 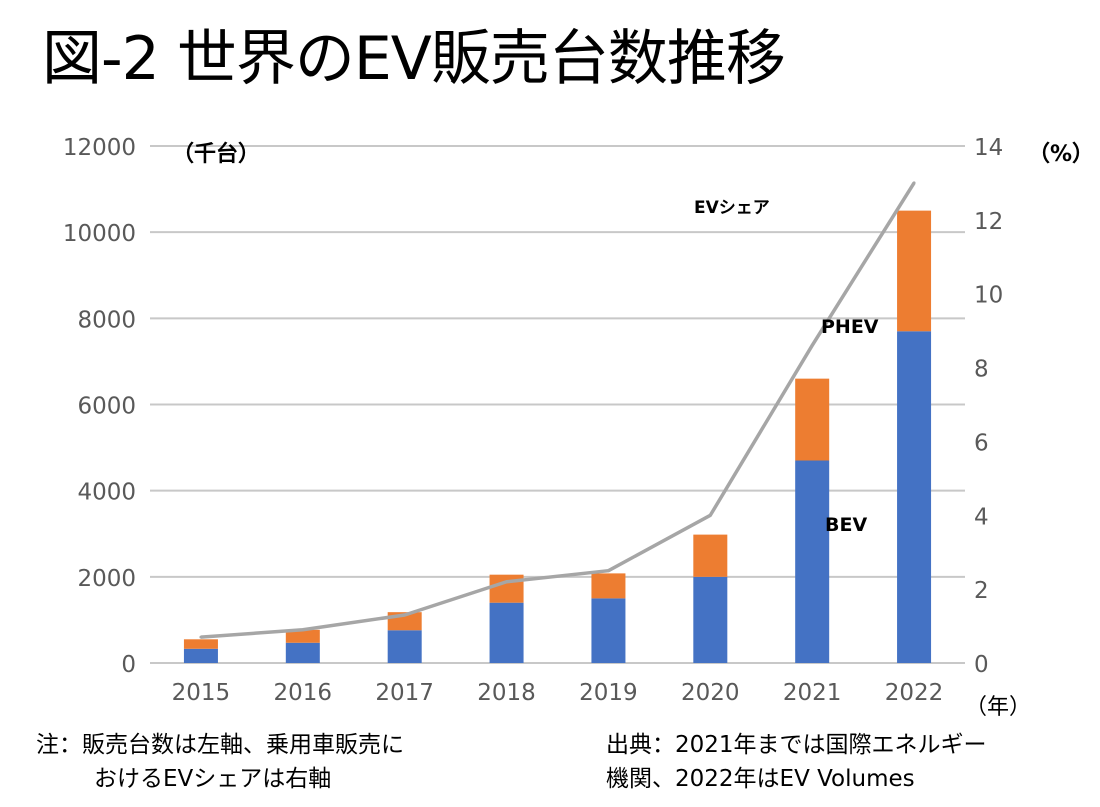 What do you see at coordinates (213, 779) in the screenshot?
I see `note-line-2: おけるEVシェアは右軸` at bounding box center [213, 779].